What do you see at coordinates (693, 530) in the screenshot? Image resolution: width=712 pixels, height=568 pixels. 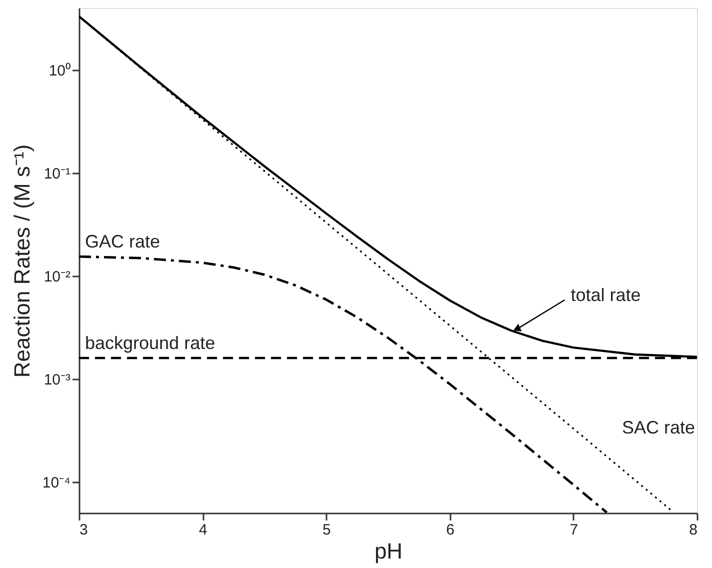 I see `x-tick-label: 8` at bounding box center [693, 530].